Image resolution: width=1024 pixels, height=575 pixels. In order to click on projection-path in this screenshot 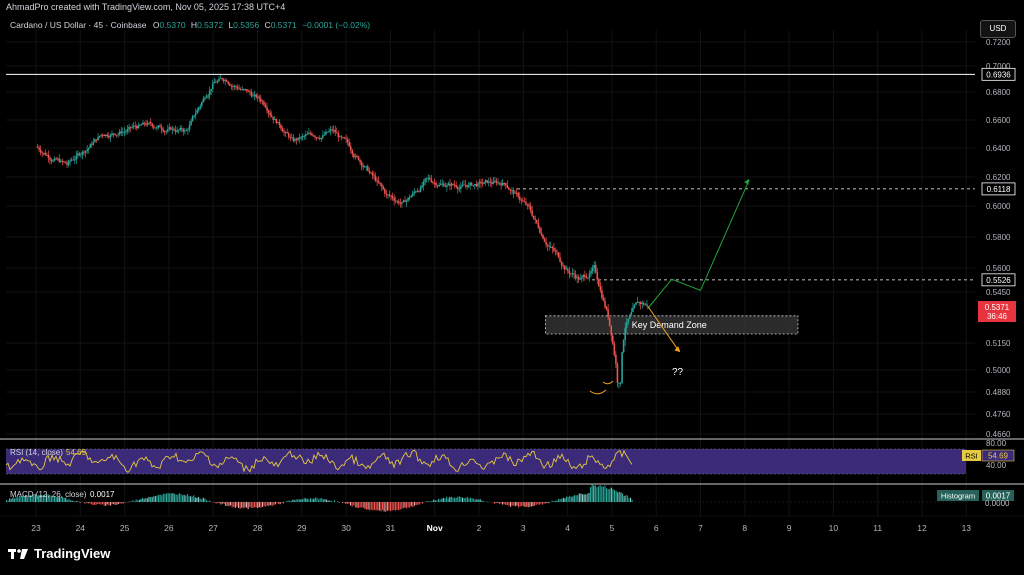, I will do `click(698, 244)`.